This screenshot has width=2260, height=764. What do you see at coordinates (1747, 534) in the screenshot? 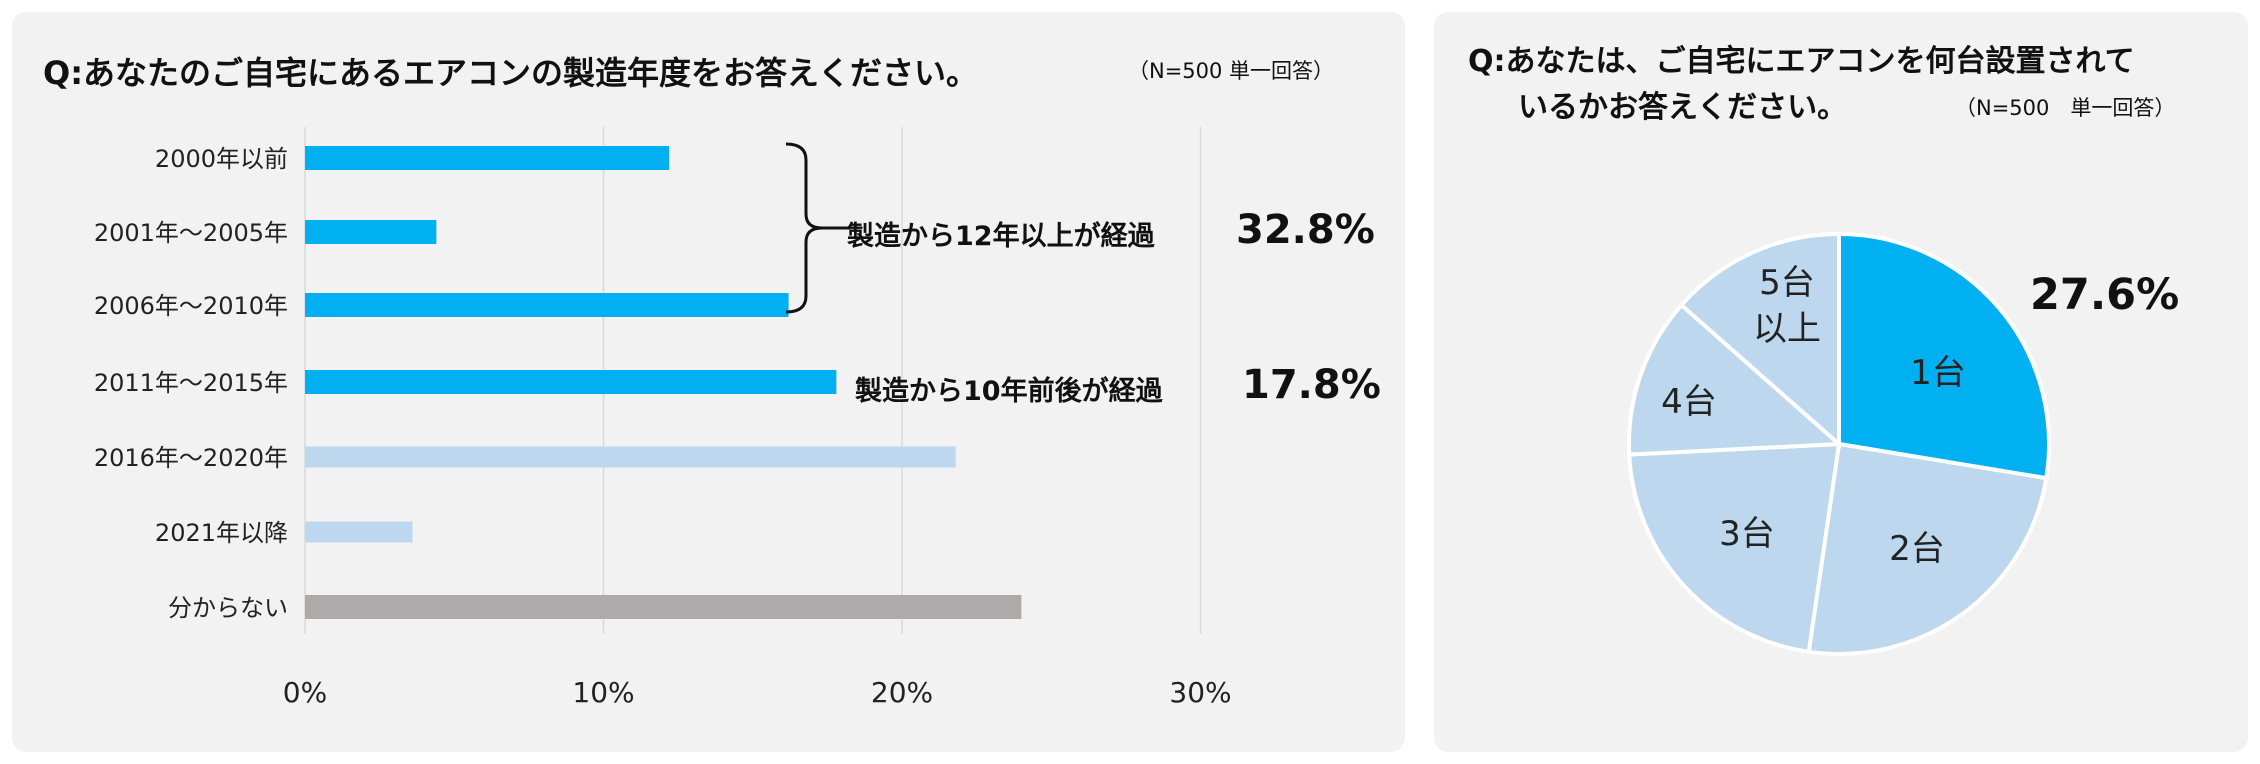
I see `pie-slice-label: 3台` at bounding box center [1747, 534].